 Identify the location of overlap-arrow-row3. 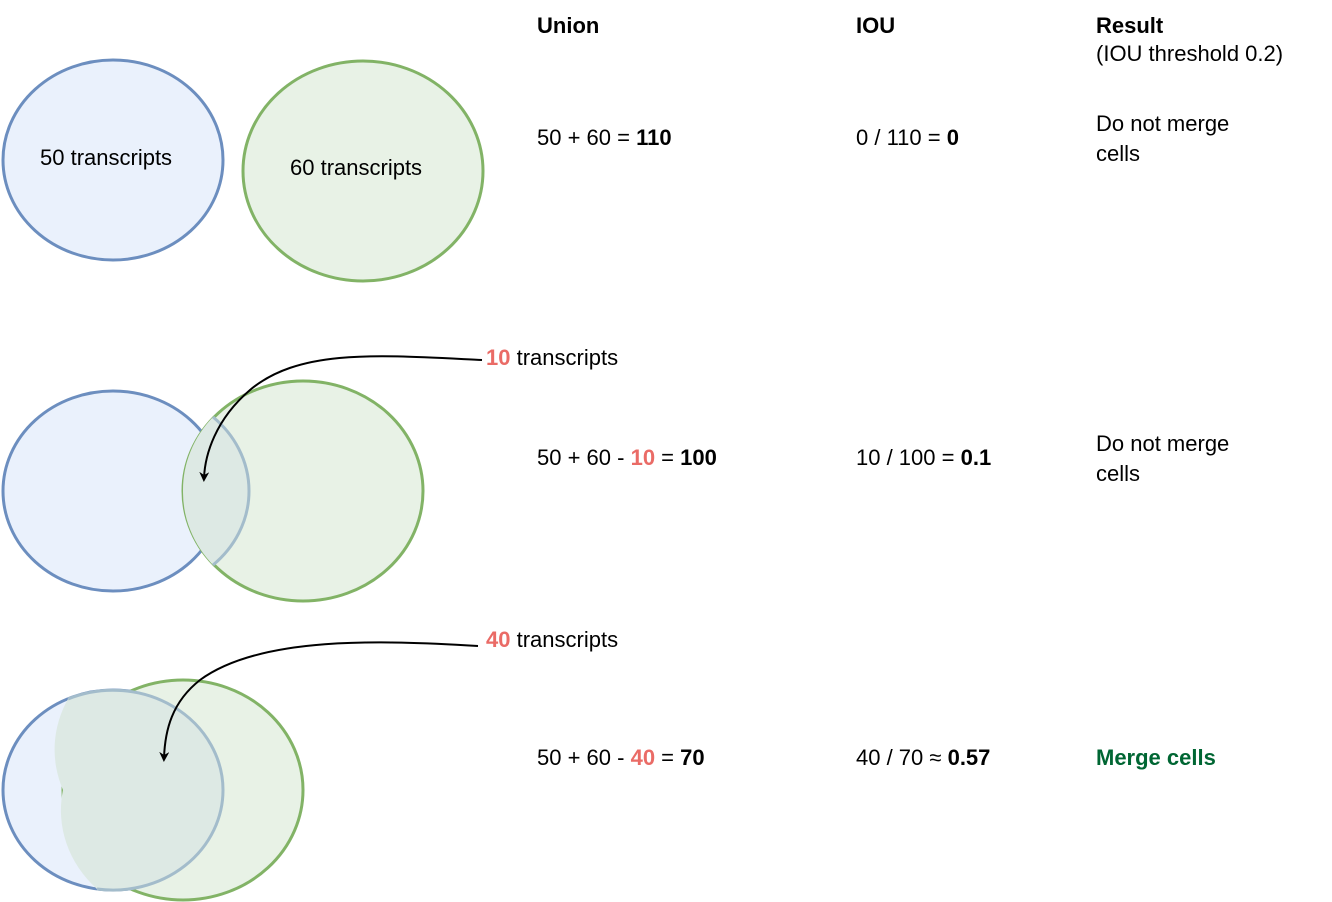
(319, 701).